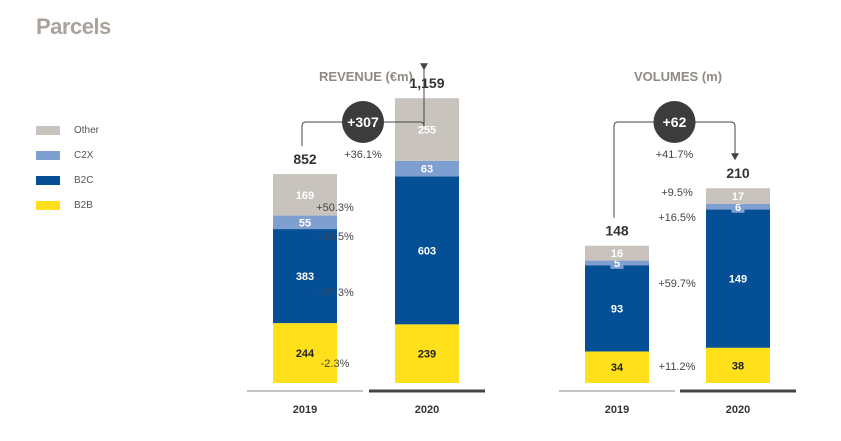  I want to click on data-label-b2b: 244, so click(305, 354).